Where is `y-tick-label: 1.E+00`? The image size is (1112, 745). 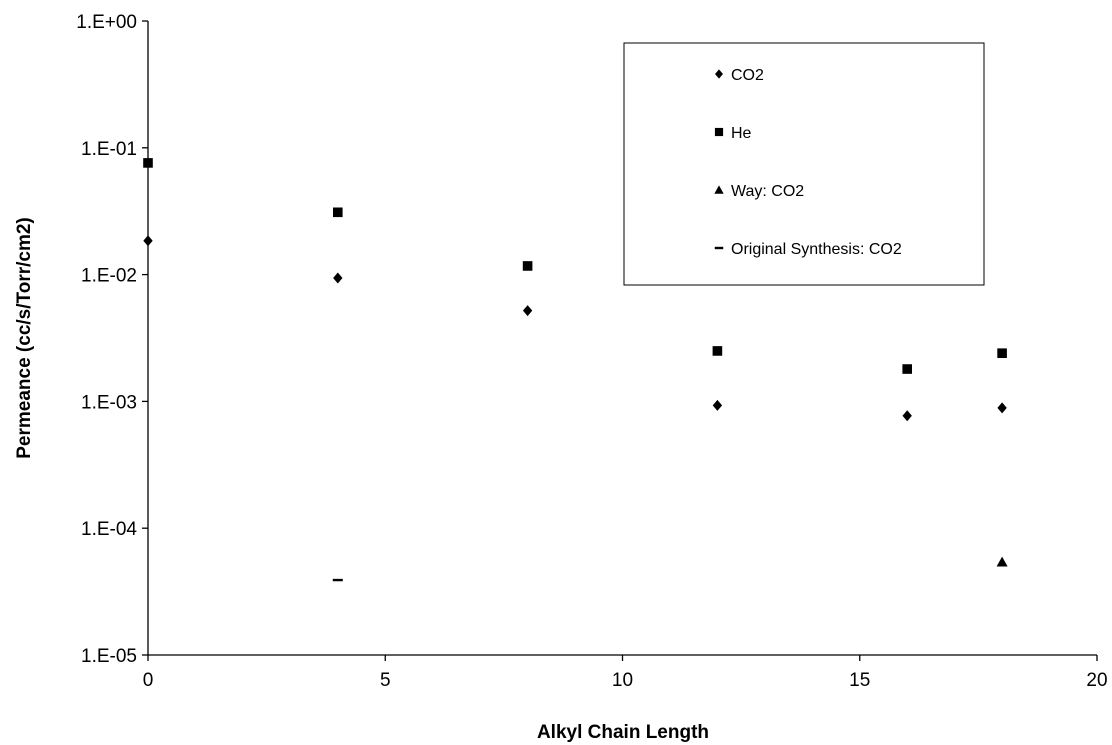 y-tick-label: 1.E+00 is located at coordinates (106, 22).